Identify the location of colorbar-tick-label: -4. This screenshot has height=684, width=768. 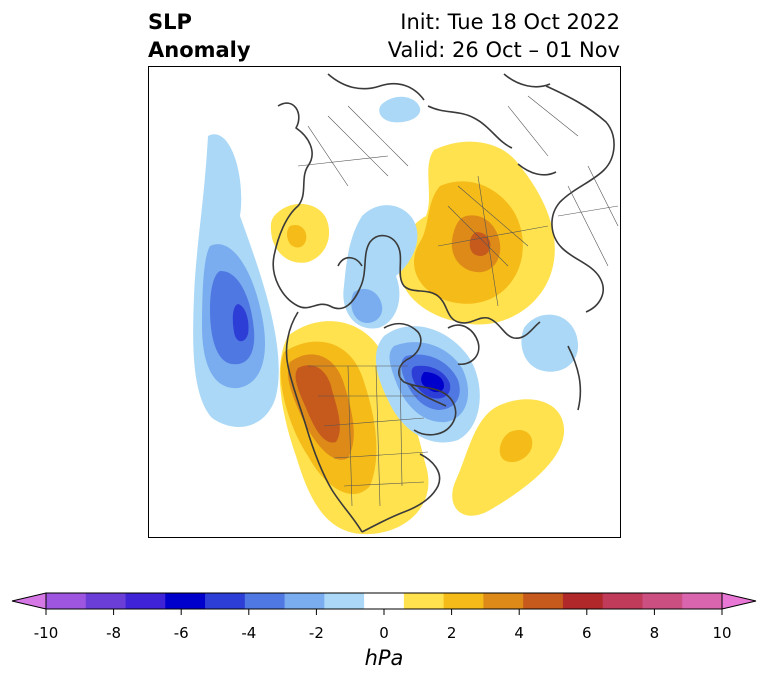
(249, 633).